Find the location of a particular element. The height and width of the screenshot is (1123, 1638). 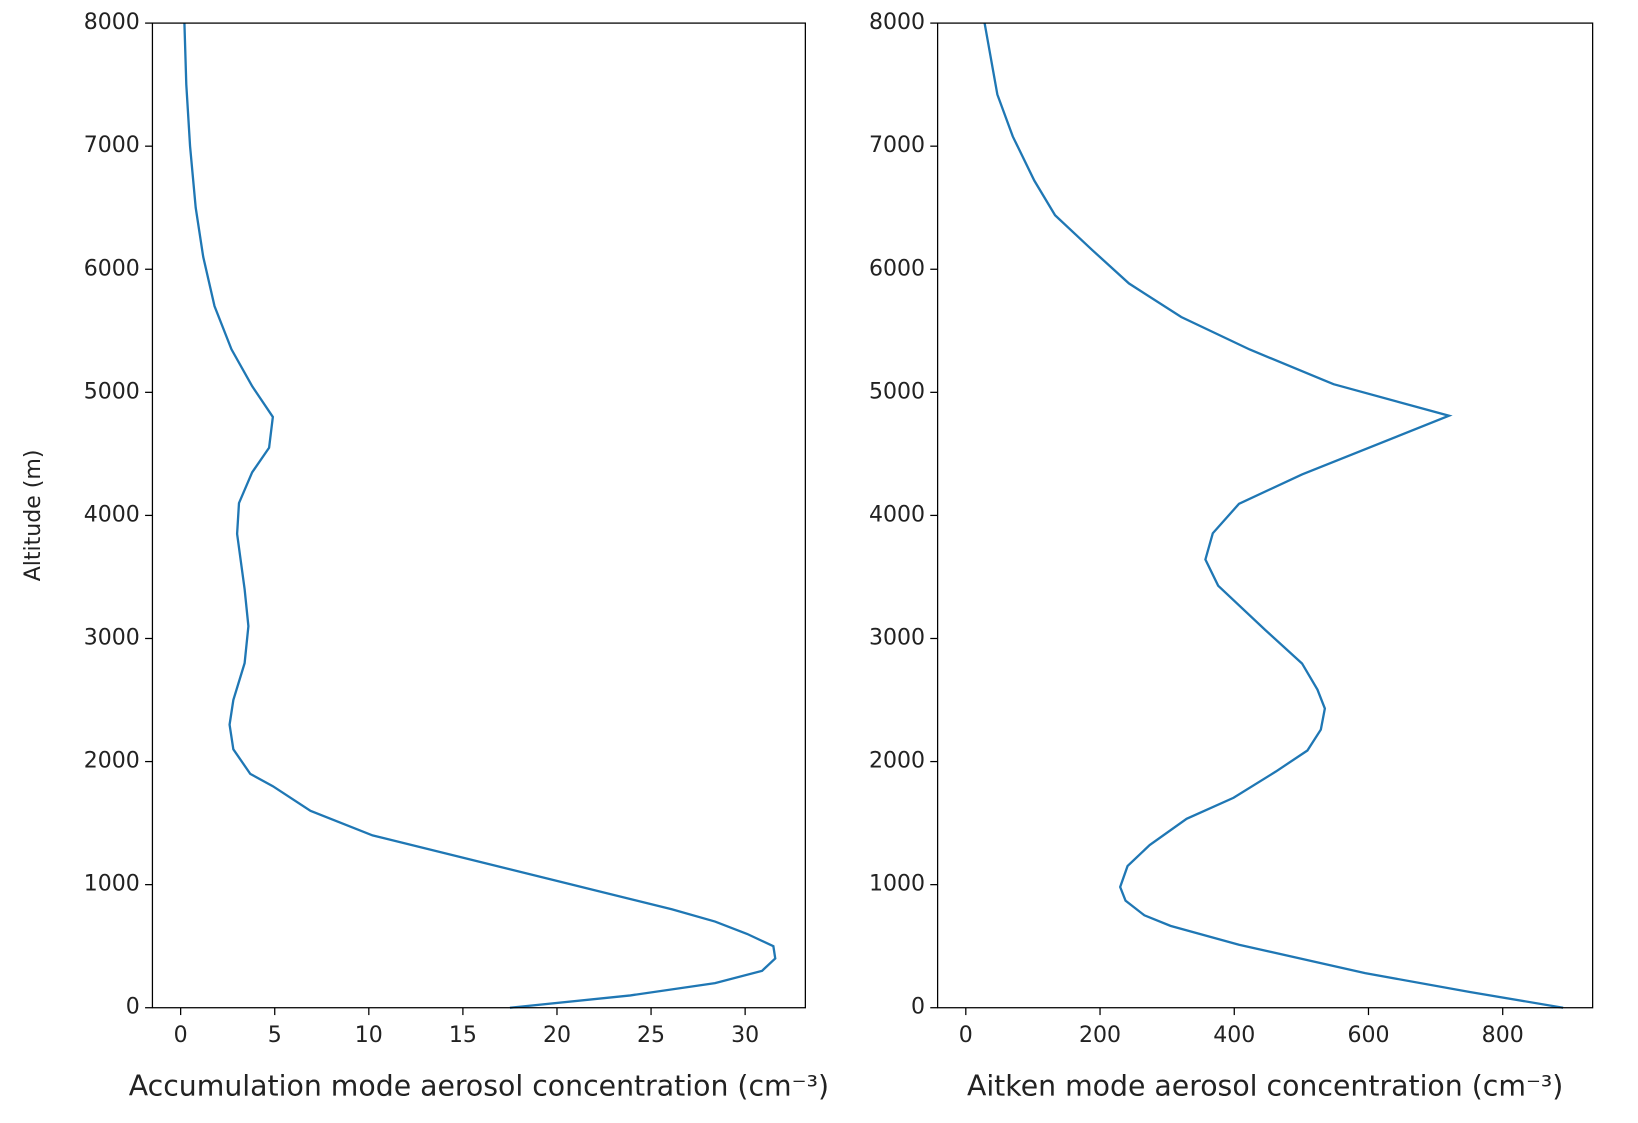

x-tick-label: 10 is located at coordinates (369, 1035).